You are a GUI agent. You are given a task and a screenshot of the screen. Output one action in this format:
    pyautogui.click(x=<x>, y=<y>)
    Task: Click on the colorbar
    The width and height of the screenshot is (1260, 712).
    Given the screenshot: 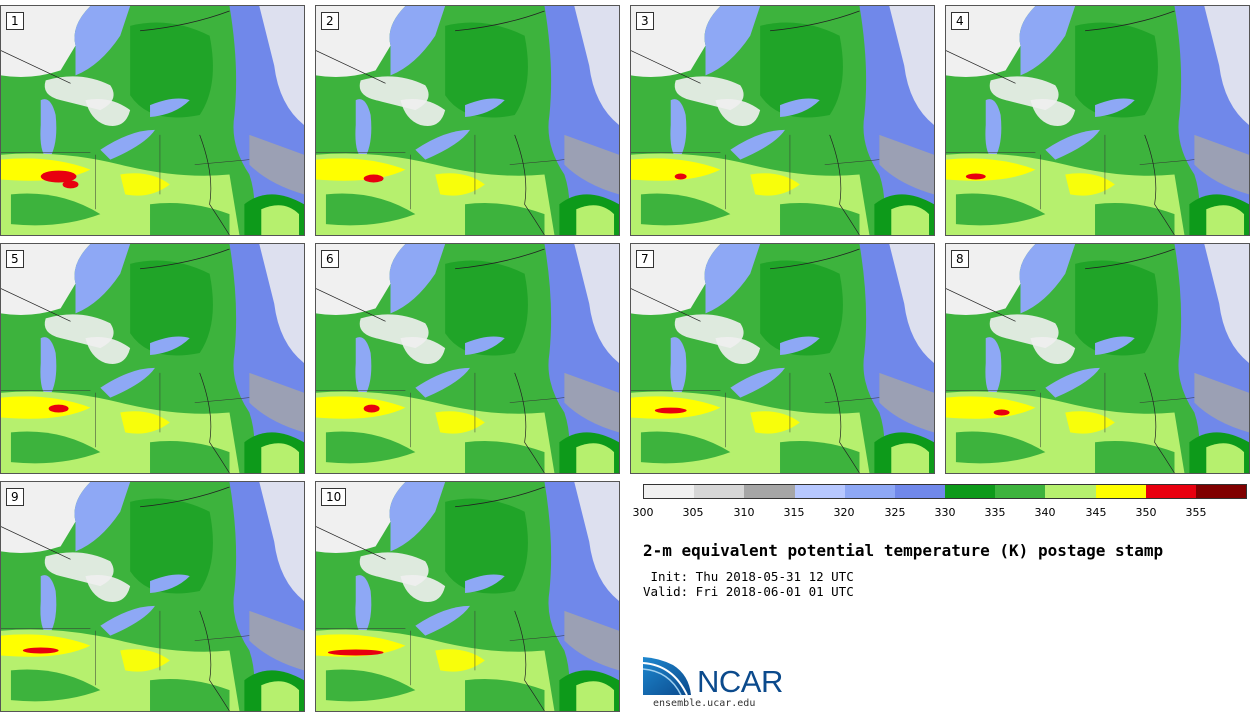 What is the action you would take?
    pyautogui.click(x=945, y=491)
    